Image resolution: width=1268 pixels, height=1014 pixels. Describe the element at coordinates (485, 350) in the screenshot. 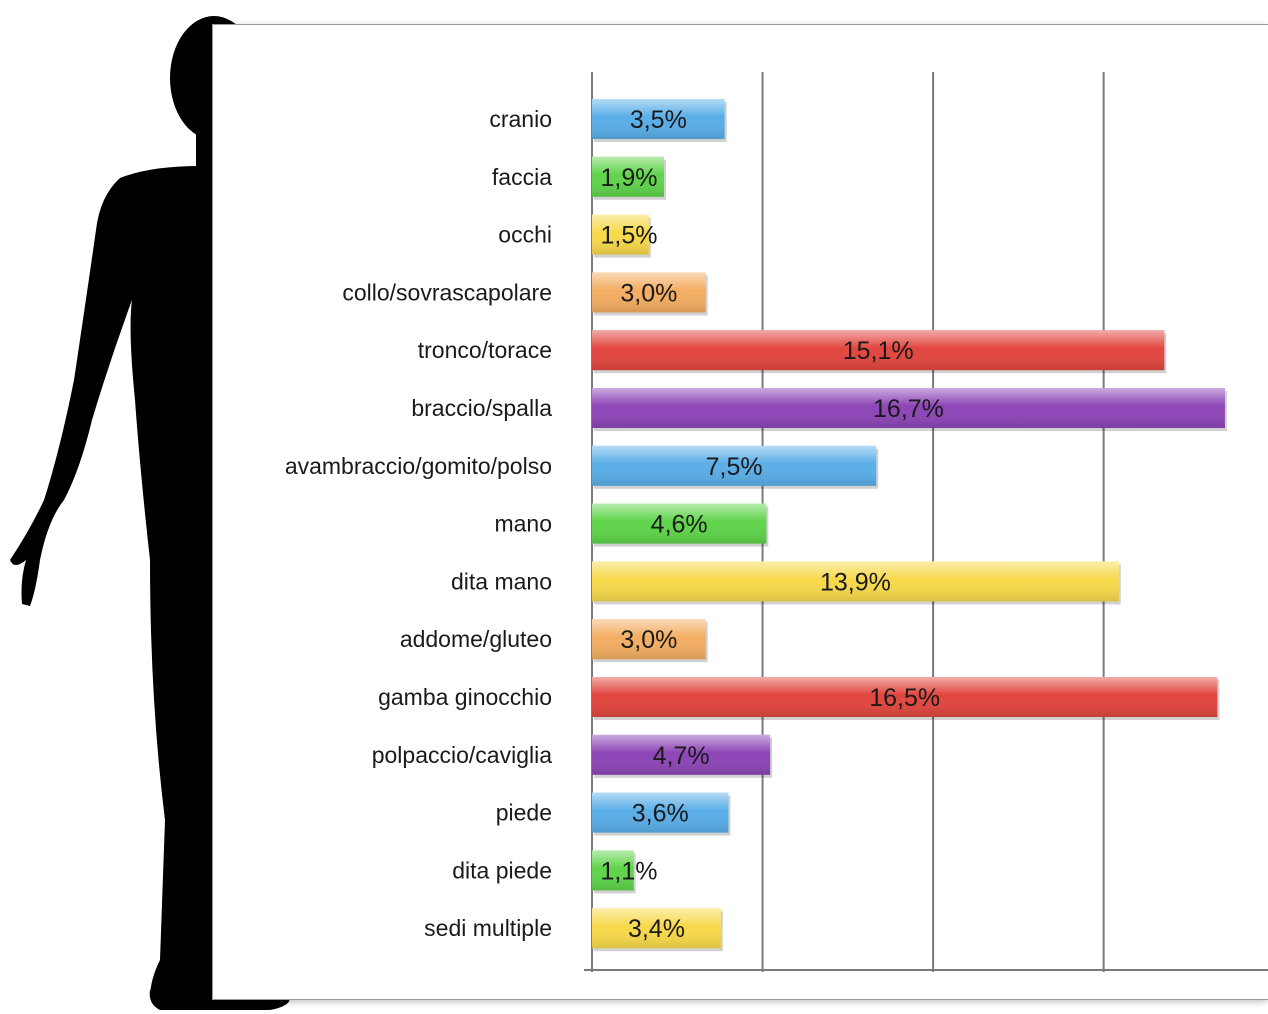

I see `category-label: tronco/torace` at that location.